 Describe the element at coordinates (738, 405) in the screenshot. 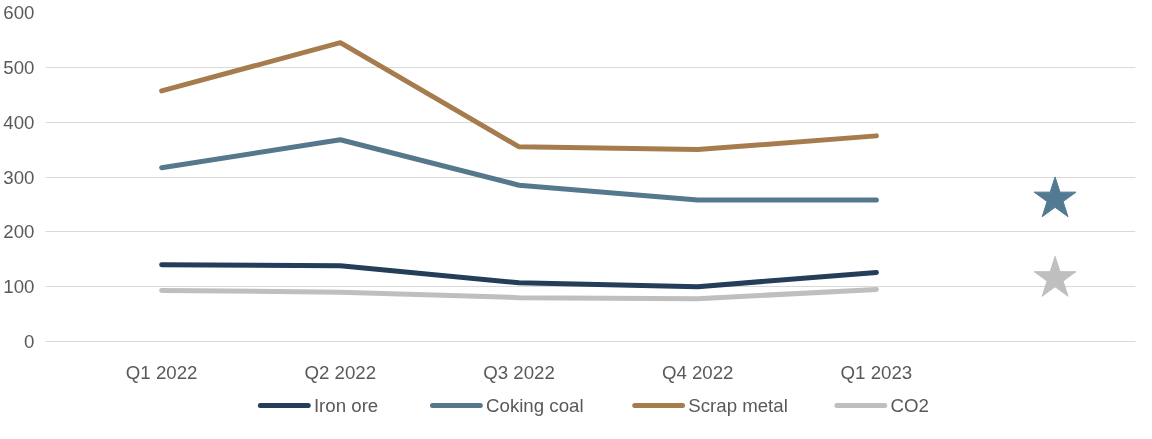

I see `legend-label: Scrap metal` at that location.